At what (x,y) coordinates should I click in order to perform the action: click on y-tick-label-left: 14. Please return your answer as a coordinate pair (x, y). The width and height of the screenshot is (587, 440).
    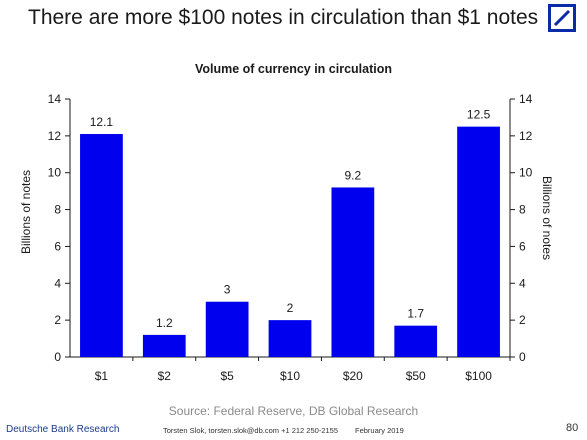
    Looking at the image, I should click on (55, 99).